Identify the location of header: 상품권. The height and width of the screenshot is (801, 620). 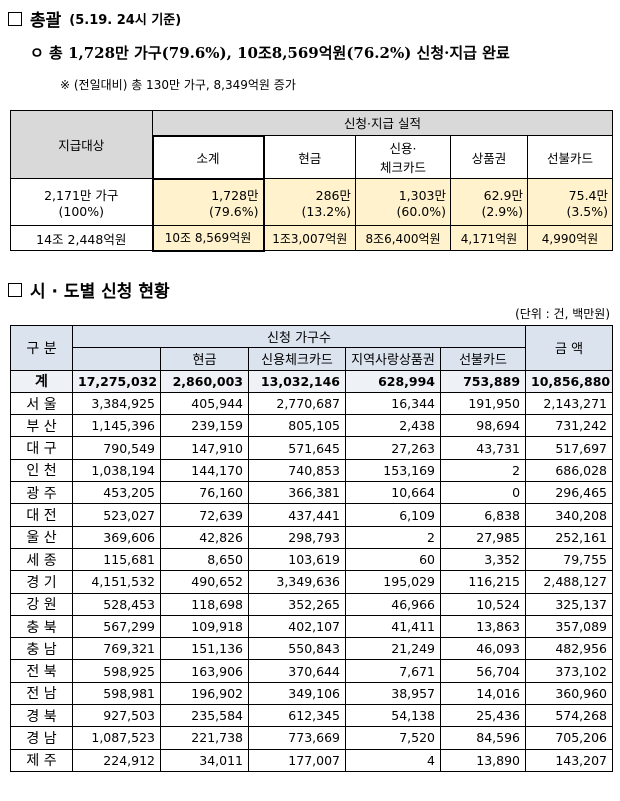
(489, 157).